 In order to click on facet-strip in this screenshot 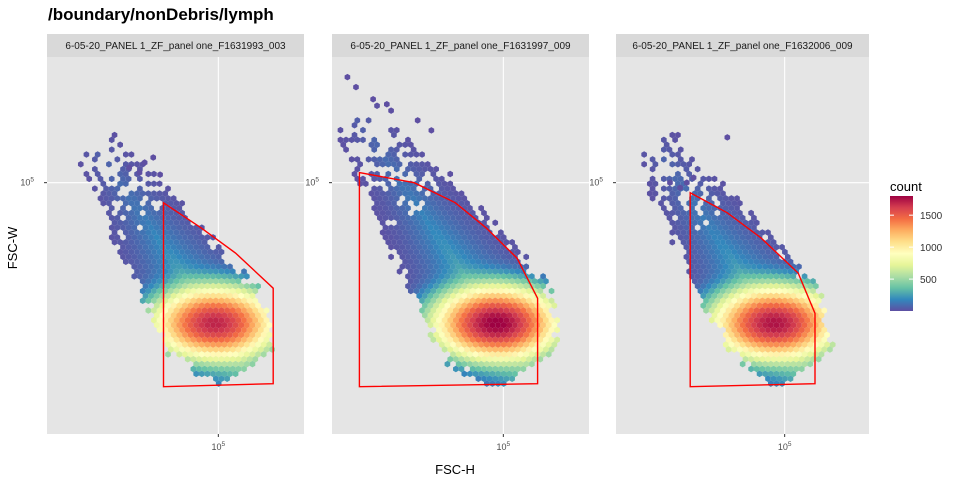, I will do `click(742, 45)`.